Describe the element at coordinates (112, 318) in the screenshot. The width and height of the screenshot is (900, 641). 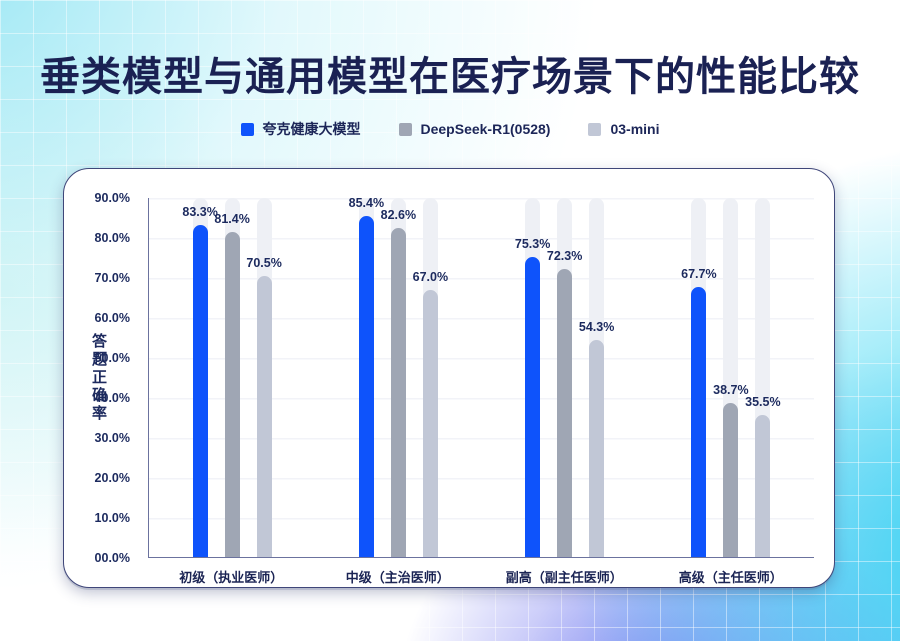
I see `y-tick-label: 60.0%` at that location.